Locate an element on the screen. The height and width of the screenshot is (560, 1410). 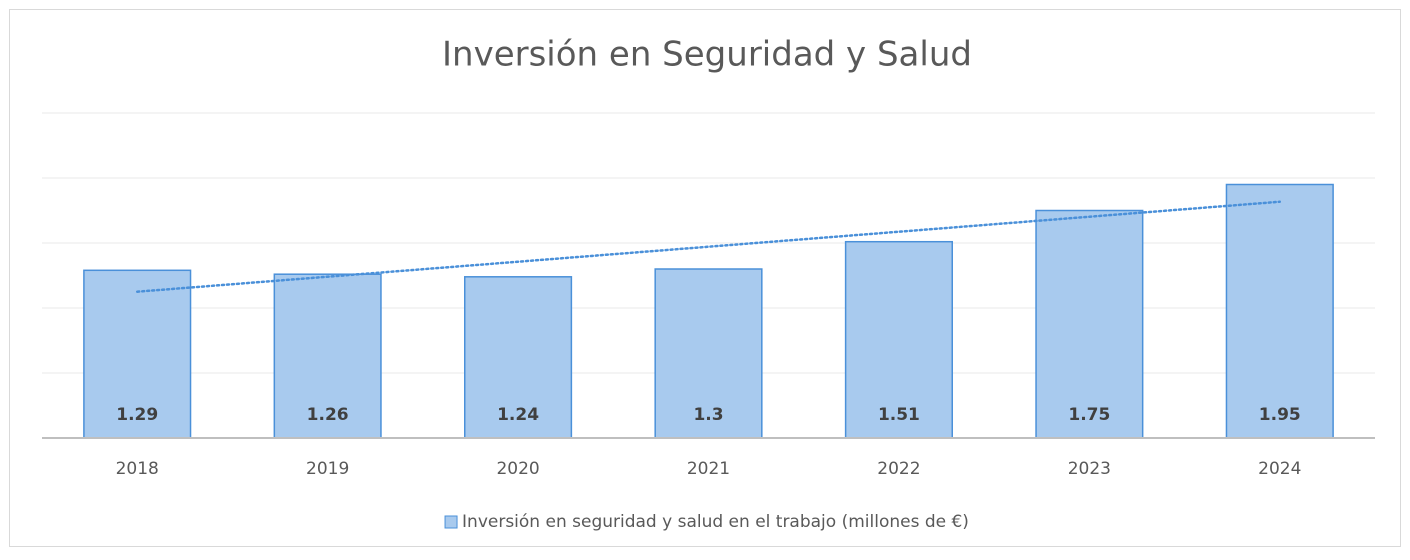
value-label: 1.3 is located at coordinates (708, 415).